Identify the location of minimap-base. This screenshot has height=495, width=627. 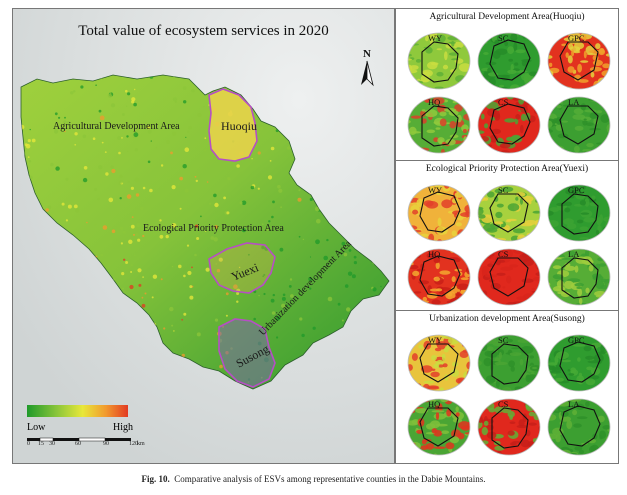
(579, 61).